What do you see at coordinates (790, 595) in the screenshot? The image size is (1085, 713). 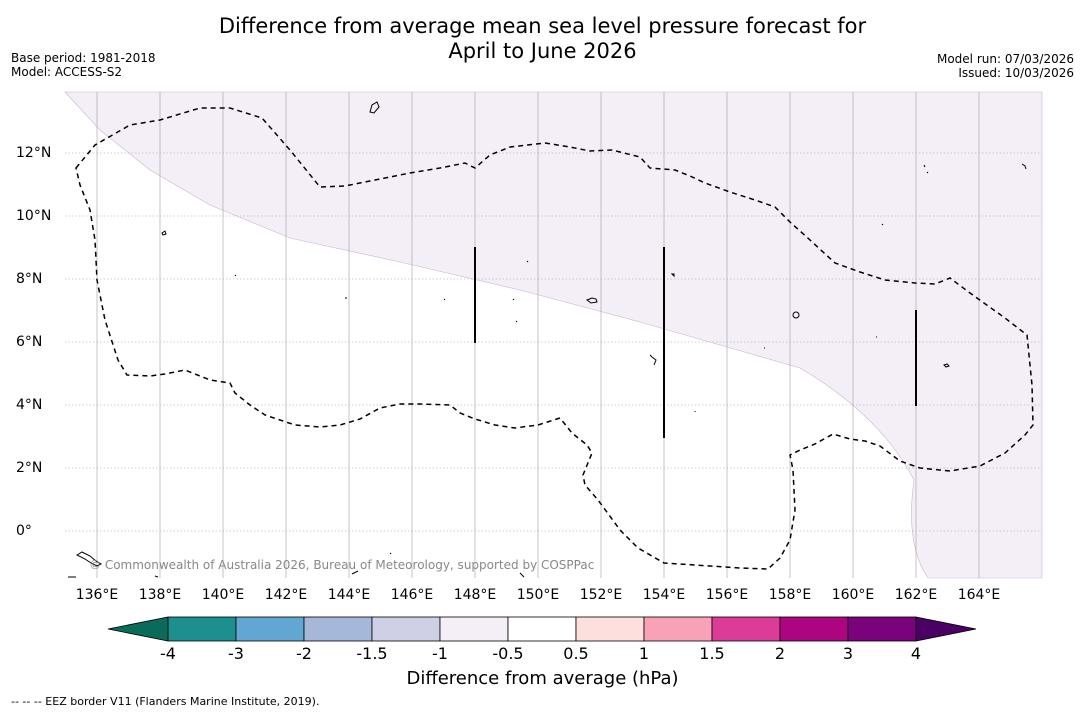 I see `x-tick-label: 158°E` at bounding box center [790, 595].